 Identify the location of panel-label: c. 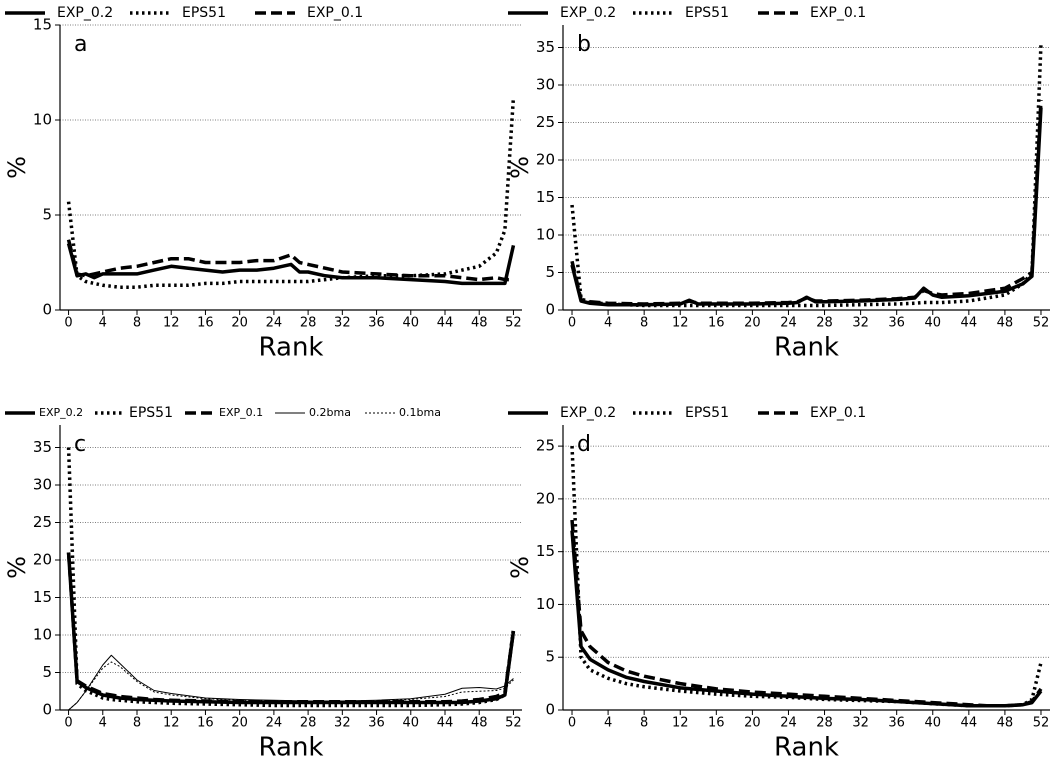
(80, 444).